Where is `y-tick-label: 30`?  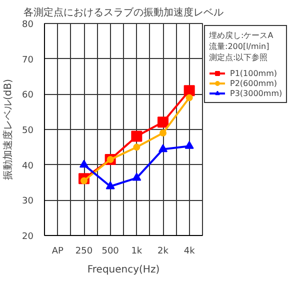
y-tick-label: 30 is located at coordinates (28, 201).